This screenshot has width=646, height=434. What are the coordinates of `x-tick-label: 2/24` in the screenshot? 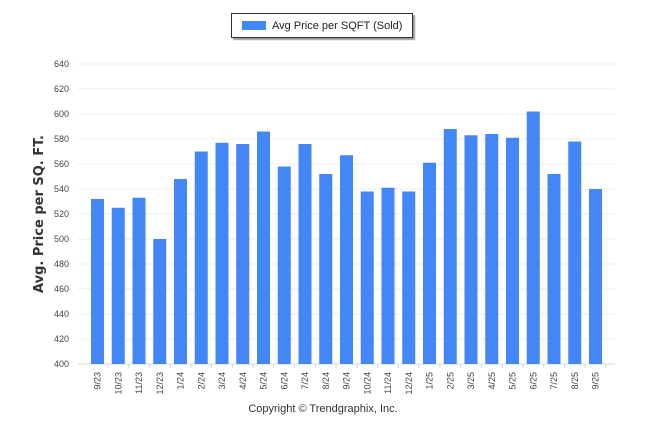 It's located at (201, 381).